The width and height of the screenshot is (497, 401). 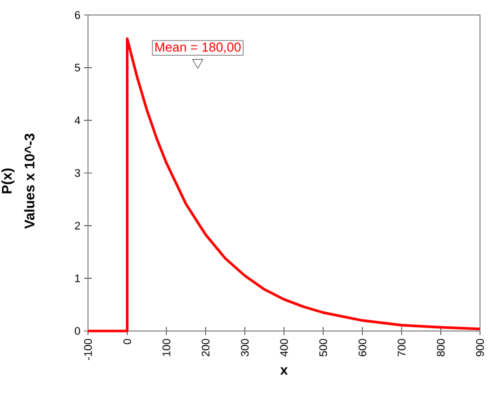 I want to click on x-axis-title: x, so click(x=284, y=371).